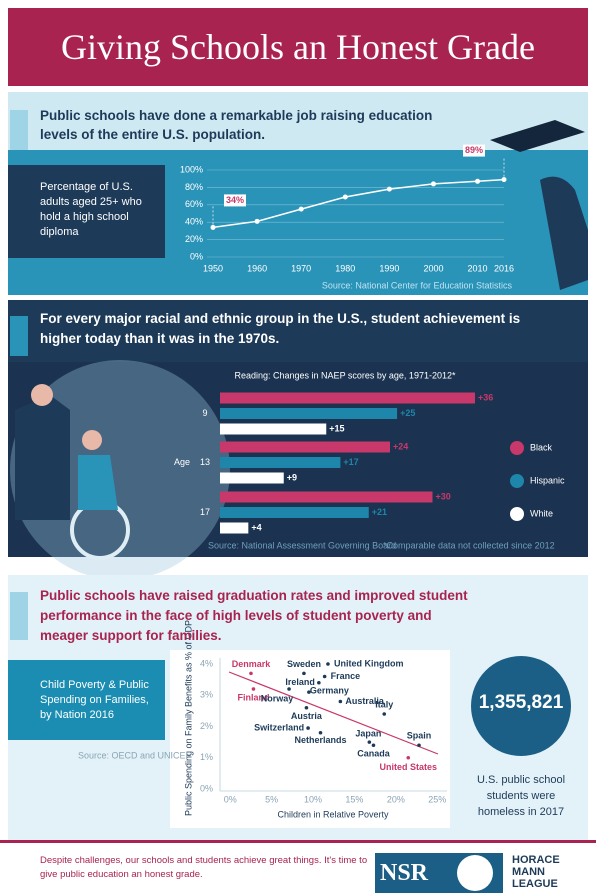 The width and height of the screenshot is (596, 896). What do you see at coordinates (547, 480) in the screenshot?
I see `legend-label: Hispanic` at bounding box center [547, 480].